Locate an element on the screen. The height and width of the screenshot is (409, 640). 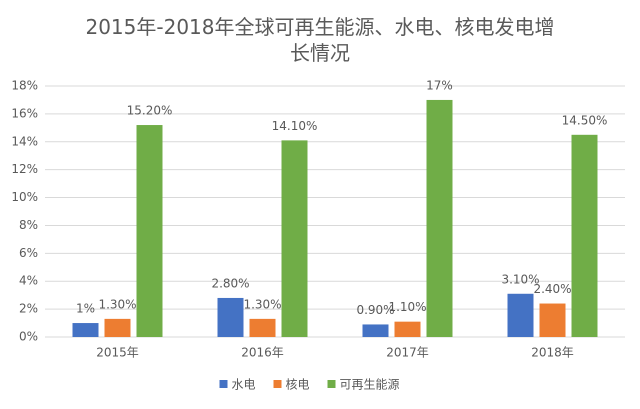
chart-title: 2015年-2018年全球可再生能源、水电、核电发电增长情况 is located at coordinates (320, 40).